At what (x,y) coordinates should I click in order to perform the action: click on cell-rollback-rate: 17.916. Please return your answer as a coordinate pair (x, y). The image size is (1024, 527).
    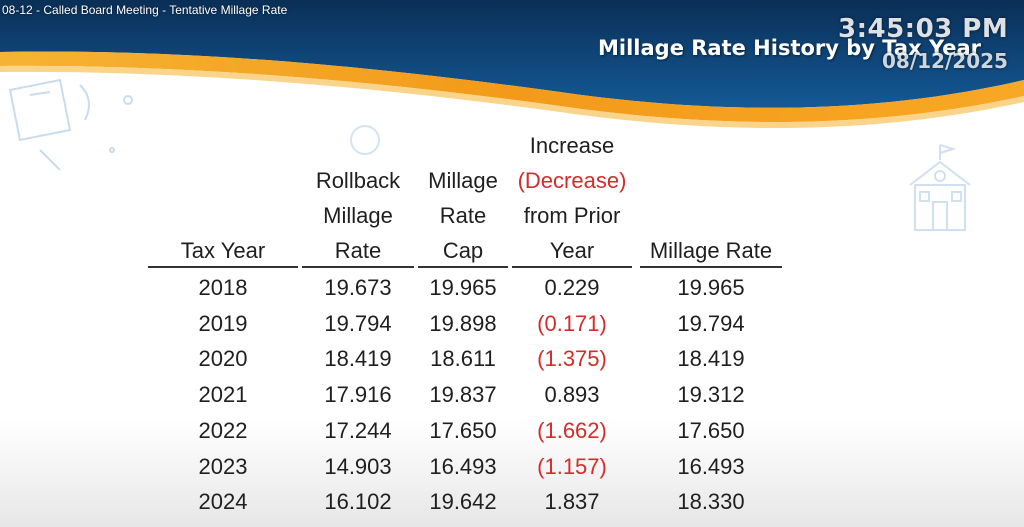
    Looking at the image, I should click on (358, 394).